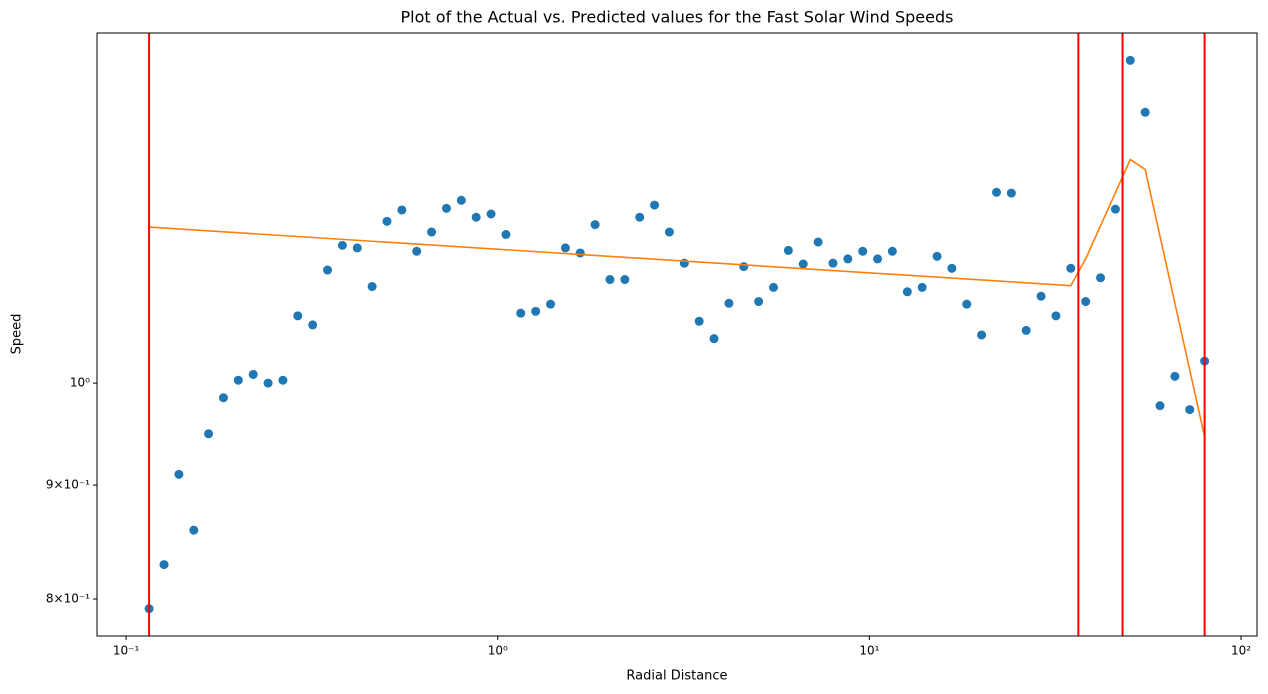  I want to click on x-tick-label: 10¹, so click(869, 651).